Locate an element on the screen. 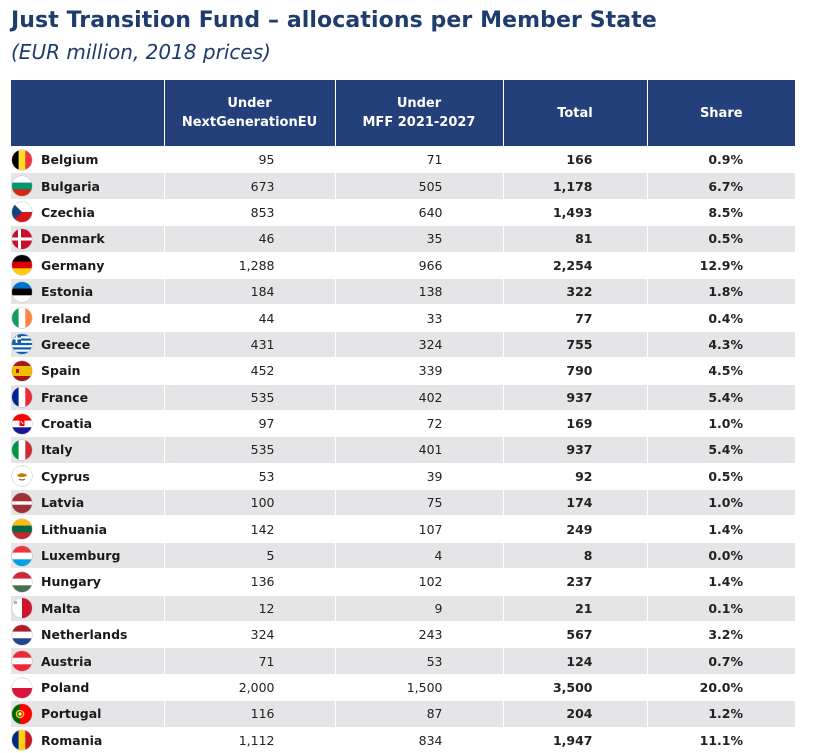 The height and width of the screenshot is (753, 821). country-cell: Denmark is located at coordinates (87, 239).